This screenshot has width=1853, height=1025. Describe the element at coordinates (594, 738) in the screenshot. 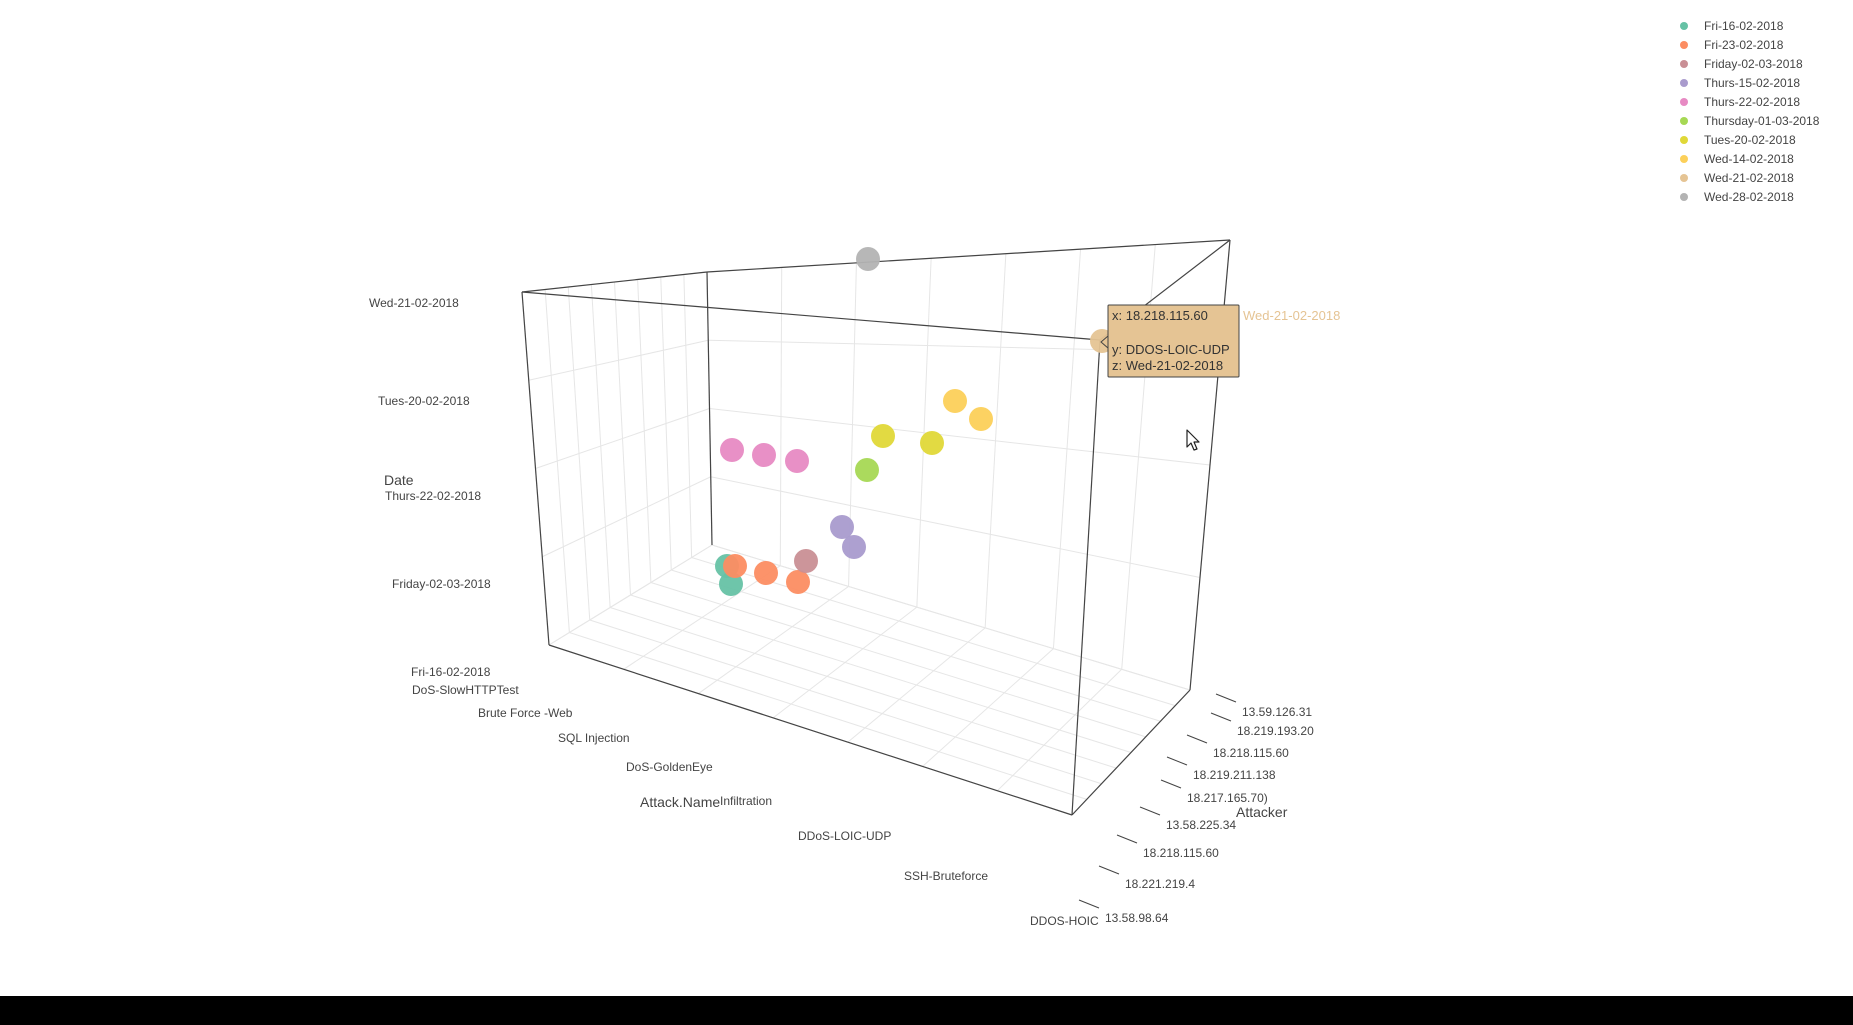

I see `y-tick-label: SQL Injection` at that location.